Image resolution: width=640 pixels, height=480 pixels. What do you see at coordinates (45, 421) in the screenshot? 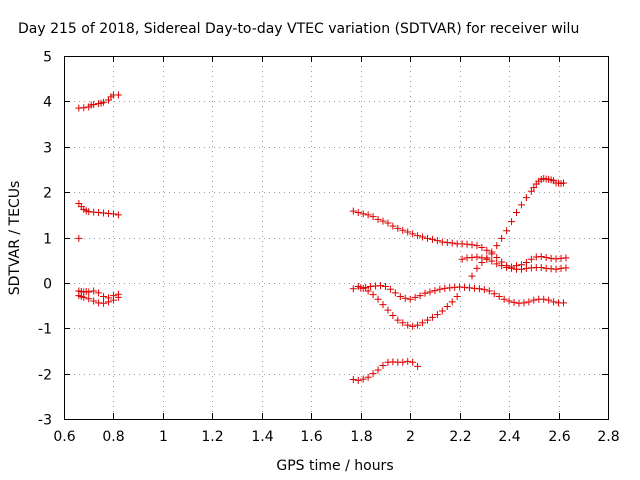
I see `y-tick-label: -3` at bounding box center [45, 421].